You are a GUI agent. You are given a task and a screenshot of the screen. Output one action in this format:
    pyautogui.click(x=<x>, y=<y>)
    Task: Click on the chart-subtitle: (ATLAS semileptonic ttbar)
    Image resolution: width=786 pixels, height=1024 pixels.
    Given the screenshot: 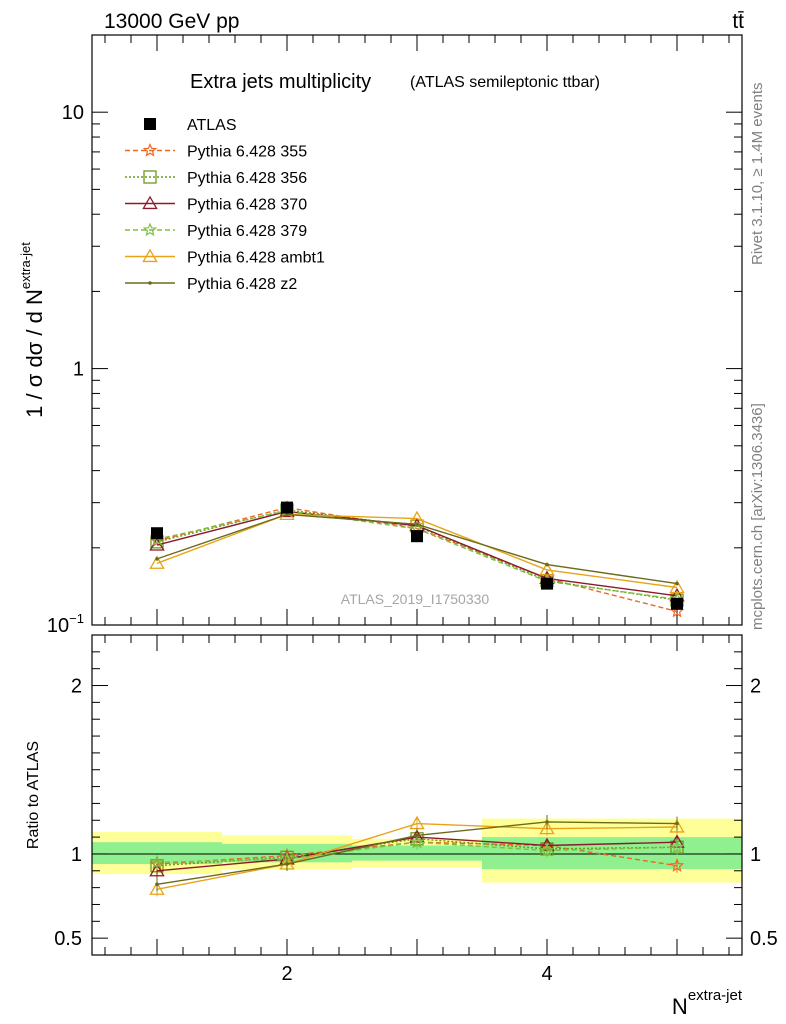 What is the action you would take?
    pyautogui.click(x=505, y=82)
    